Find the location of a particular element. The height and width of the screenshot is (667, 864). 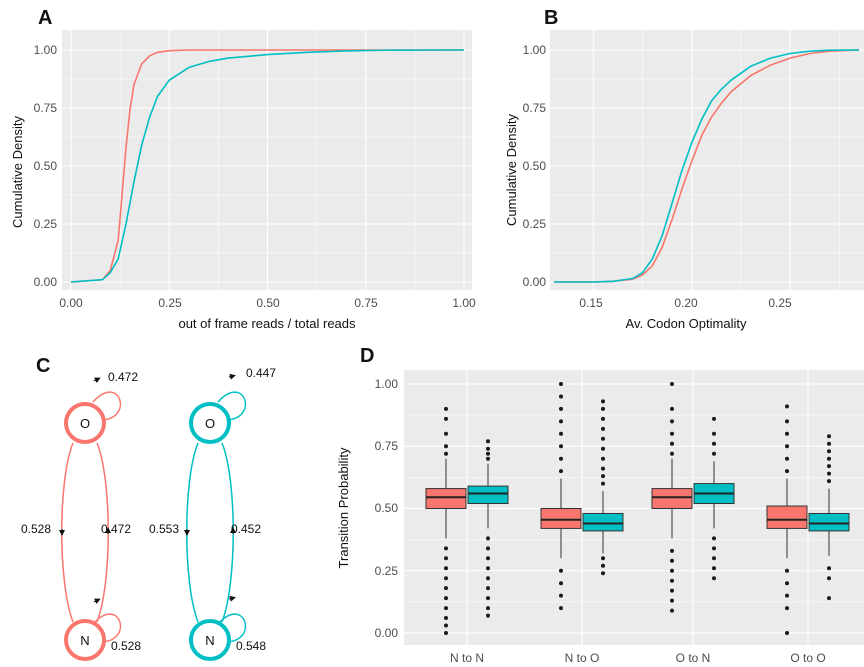

panel-a-y-ticks: 1.00 0.75 0.50 0.25 0.00 is located at coordinates (46, 166).